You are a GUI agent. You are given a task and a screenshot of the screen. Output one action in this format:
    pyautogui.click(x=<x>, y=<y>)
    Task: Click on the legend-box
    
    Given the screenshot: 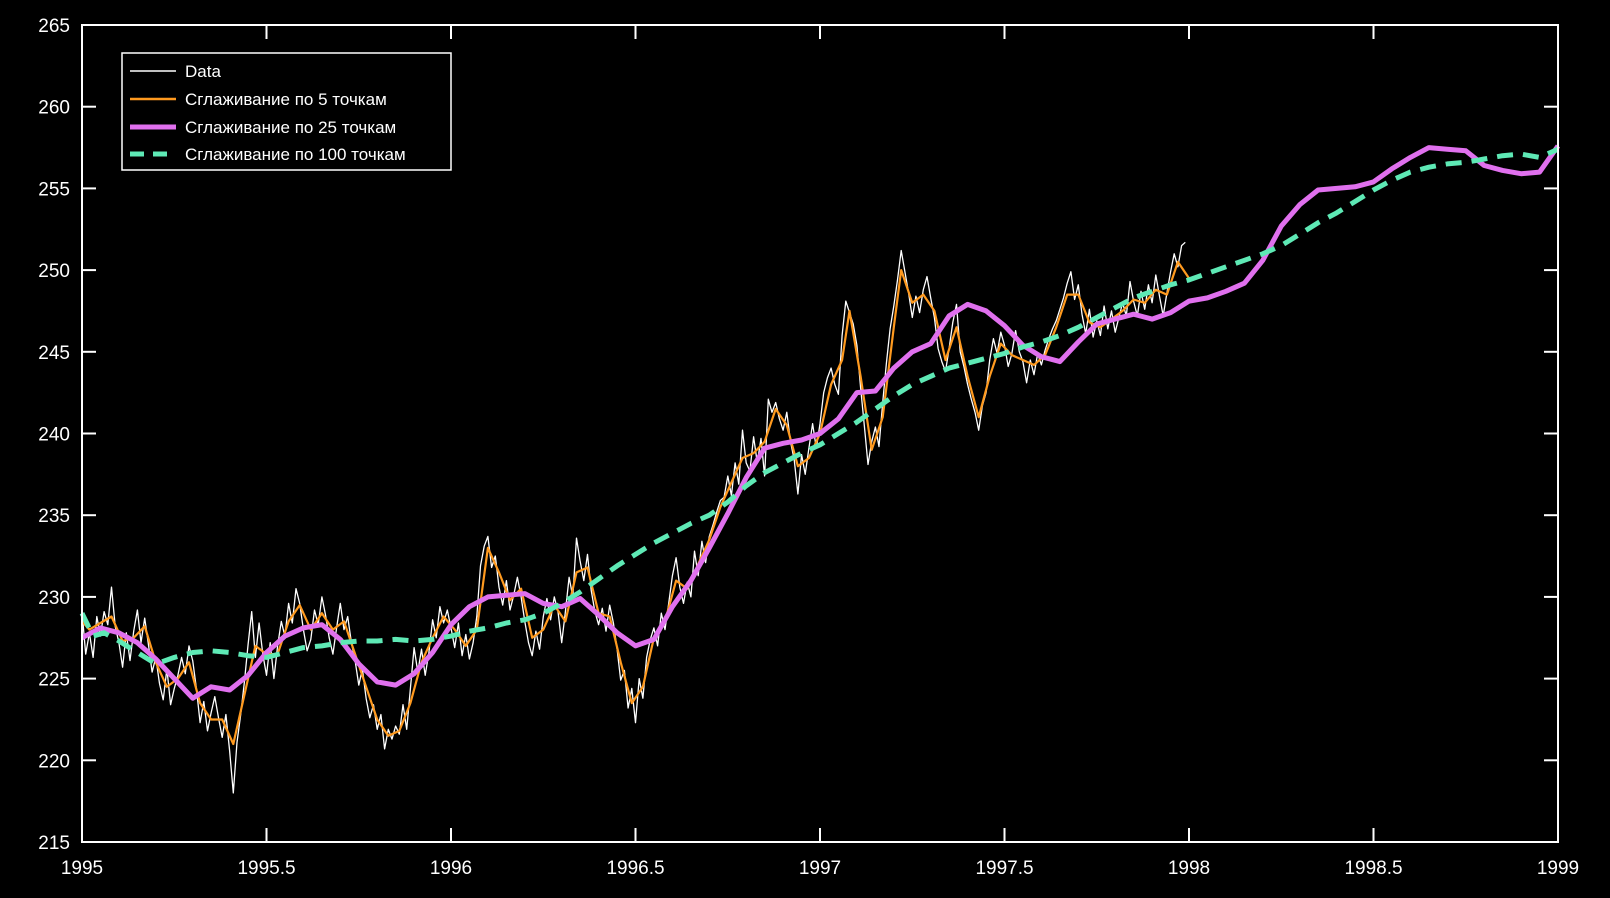 What is the action you would take?
    pyautogui.click(x=286, y=111)
    